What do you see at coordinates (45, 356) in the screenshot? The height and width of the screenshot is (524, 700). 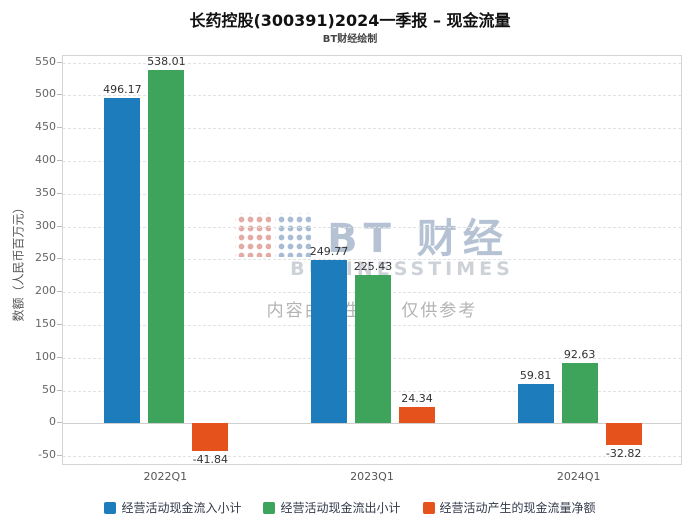 I see `y-tick-label: 100` at bounding box center [45, 356].